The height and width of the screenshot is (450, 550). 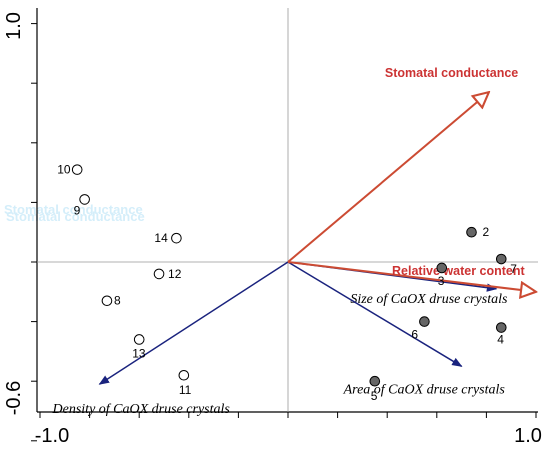 I want to click on y-tick-label-min: -0.6, so click(x=14, y=398).